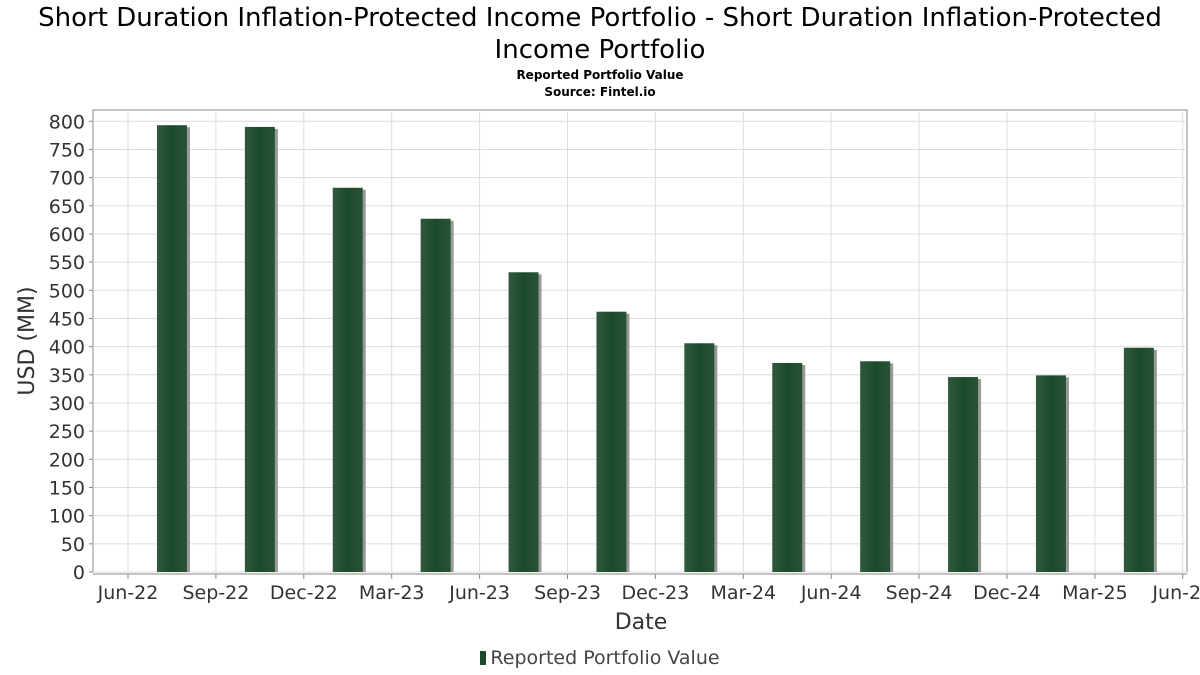 The width and height of the screenshot is (1200, 675). Describe the element at coordinates (1095, 593) in the screenshot. I see `x-tick-label: Mar-25` at that location.